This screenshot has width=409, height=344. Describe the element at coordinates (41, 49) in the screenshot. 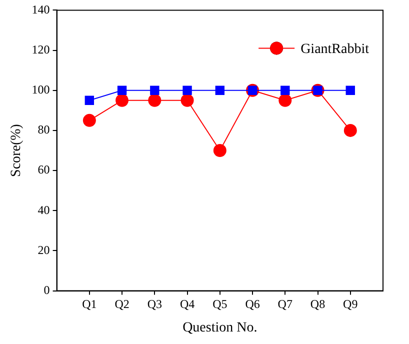

I see `y-tick-label: 120` at that location.